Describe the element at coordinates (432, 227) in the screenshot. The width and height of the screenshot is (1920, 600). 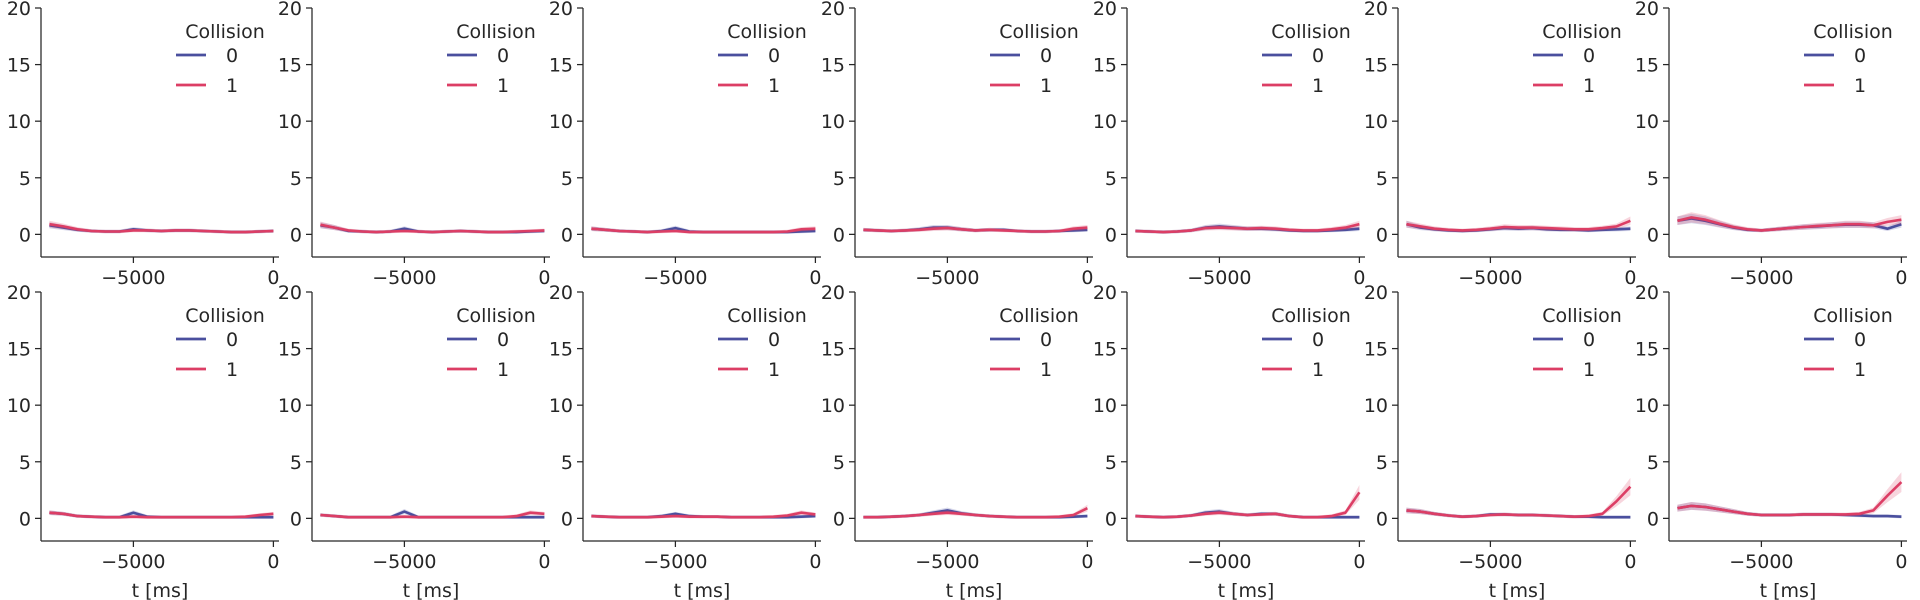
I see `series-1-ci-band` at that location.